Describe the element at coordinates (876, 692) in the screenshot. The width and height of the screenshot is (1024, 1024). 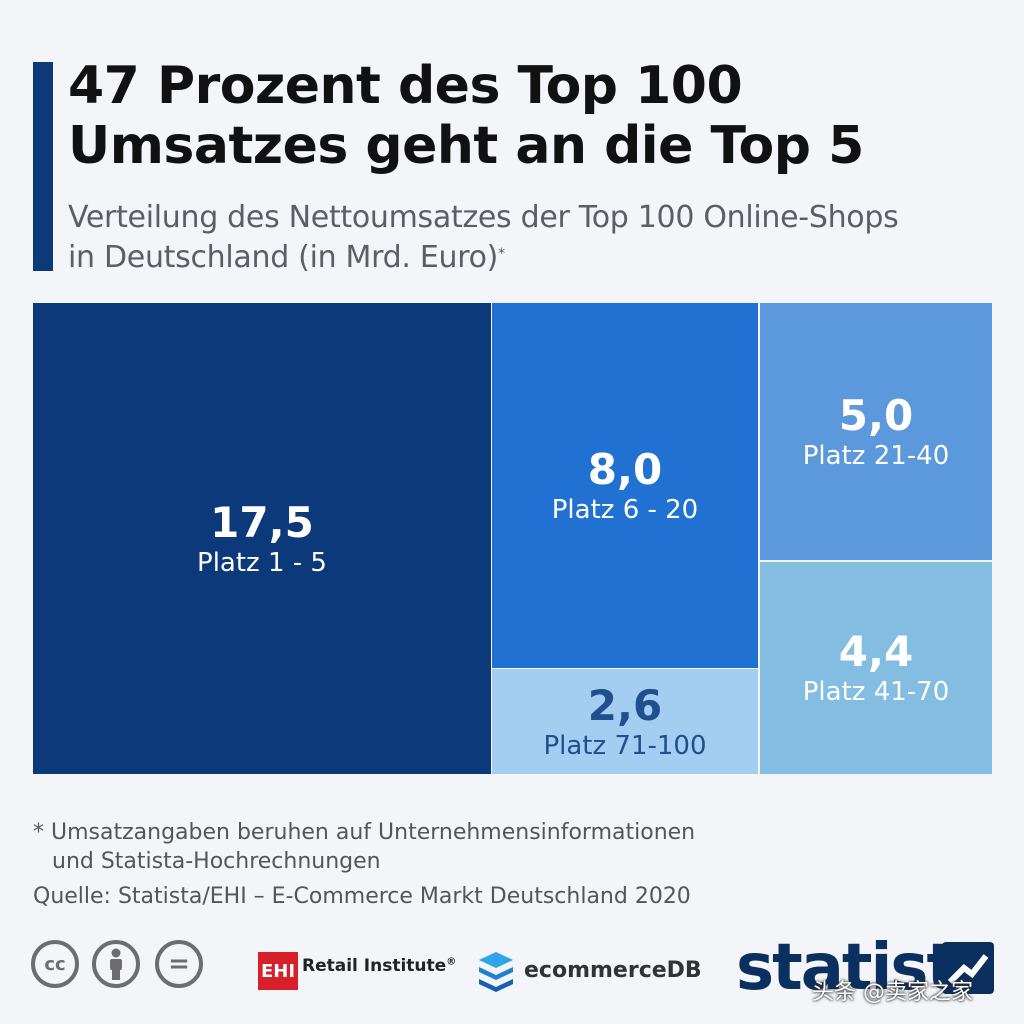
I see `tile-label: Platz 41-70` at that location.